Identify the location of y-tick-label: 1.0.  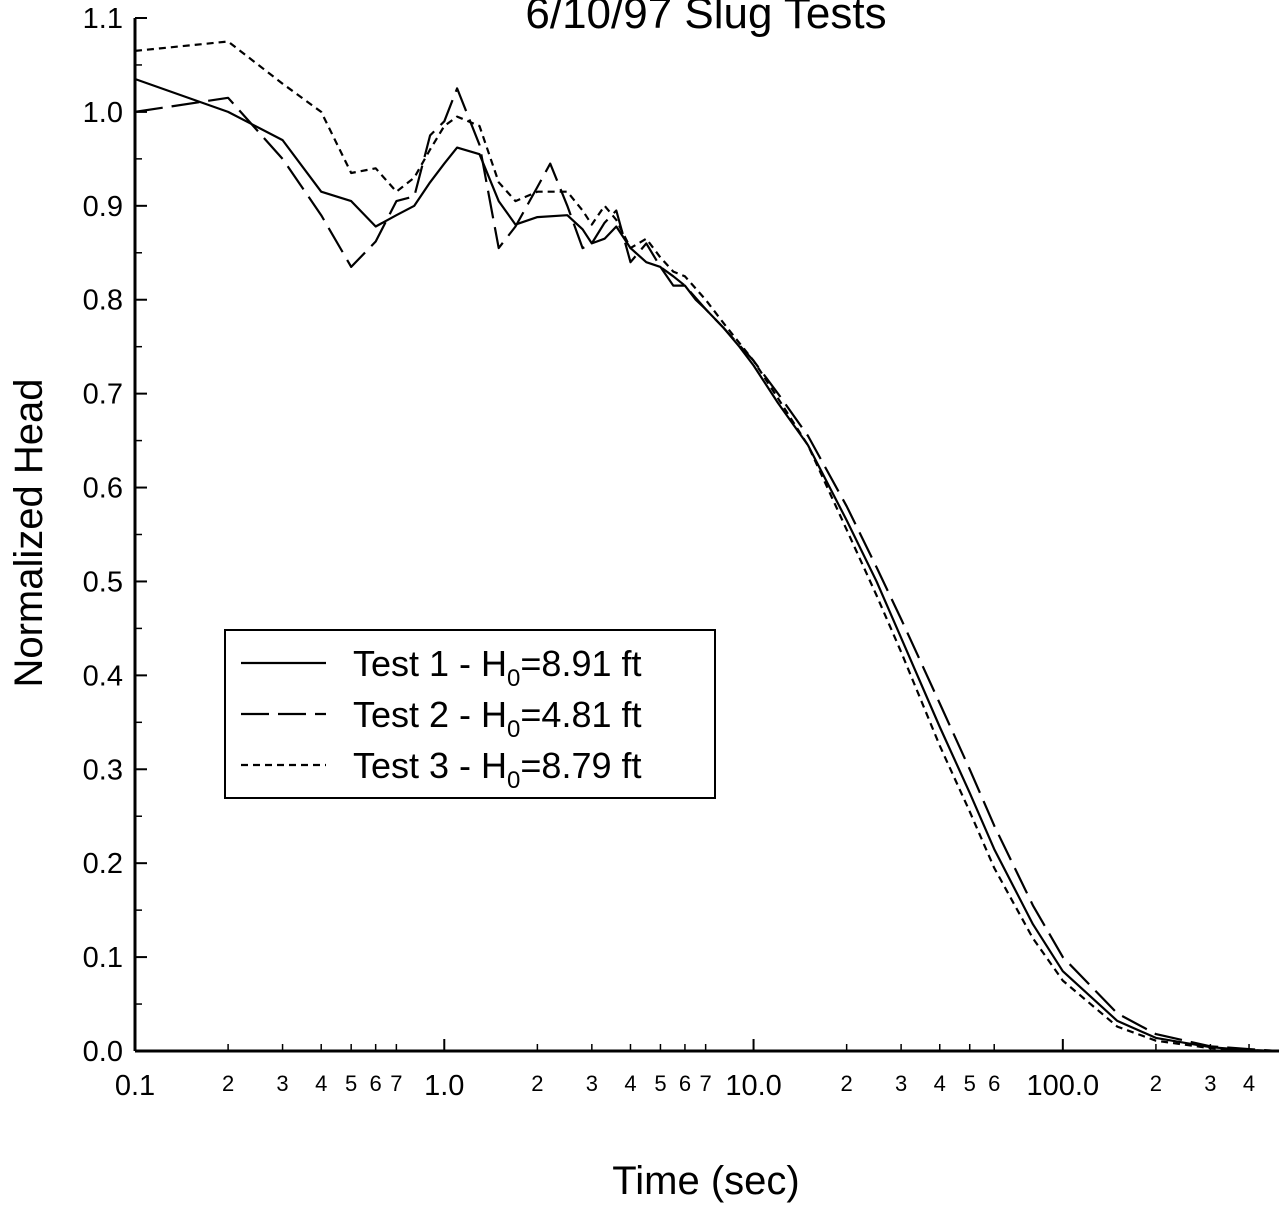
(103, 113).